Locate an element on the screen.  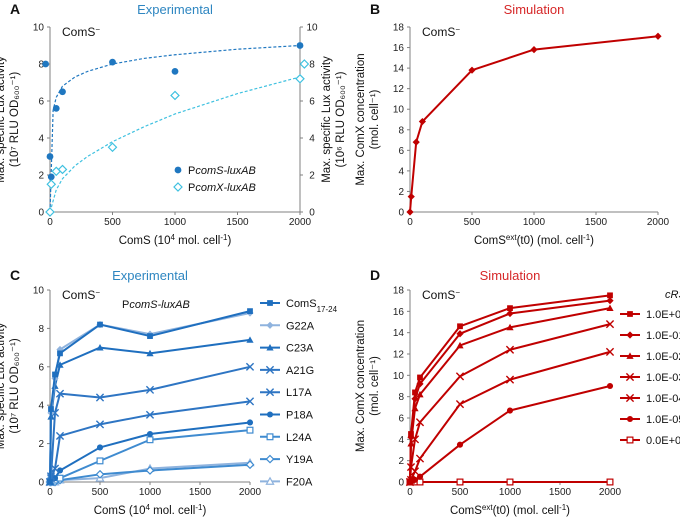
legend-label: P18A is located at coordinates (300, 416).